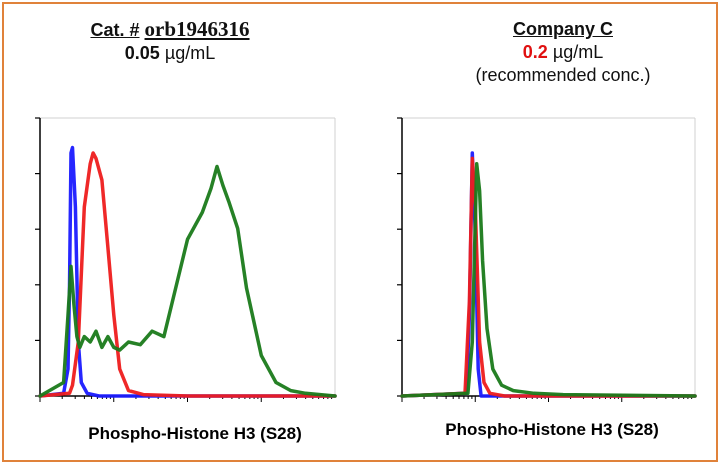  I want to click on panel-1-concentration-value: 0.05, so click(142, 53).